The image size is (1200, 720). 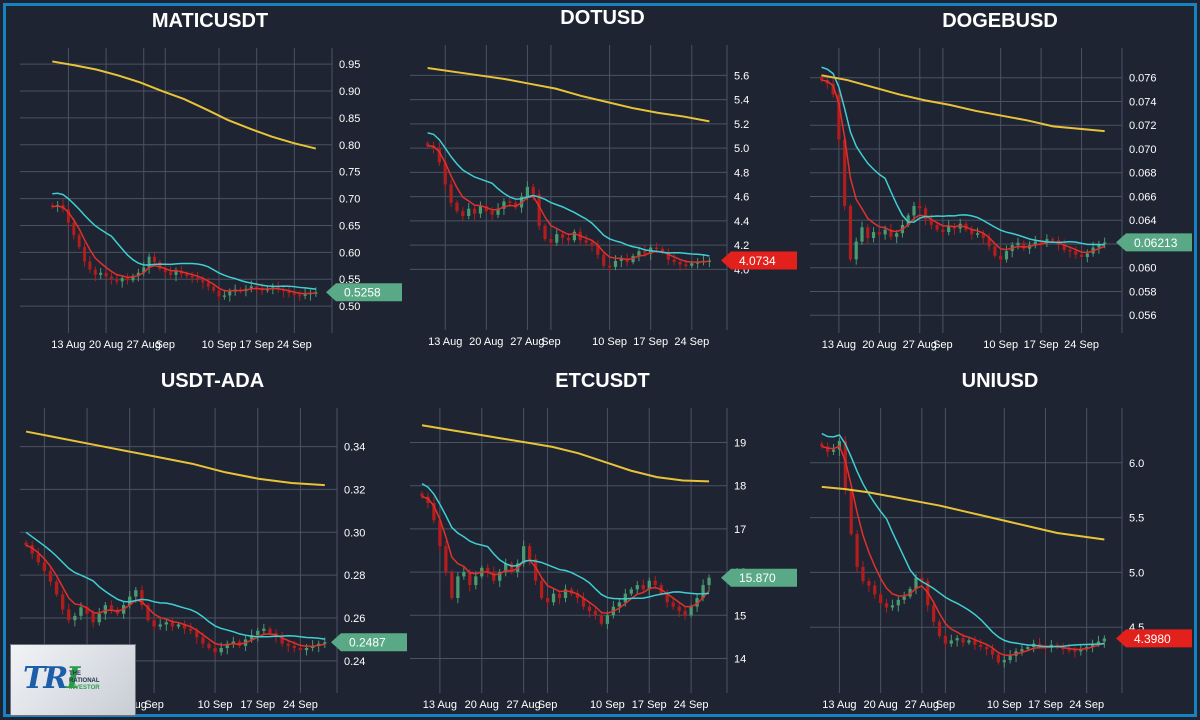 What do you see at coordinates (740, 487) in the screenshot?
I see `y-tick-label: 18` at bounding box center [740, 487].